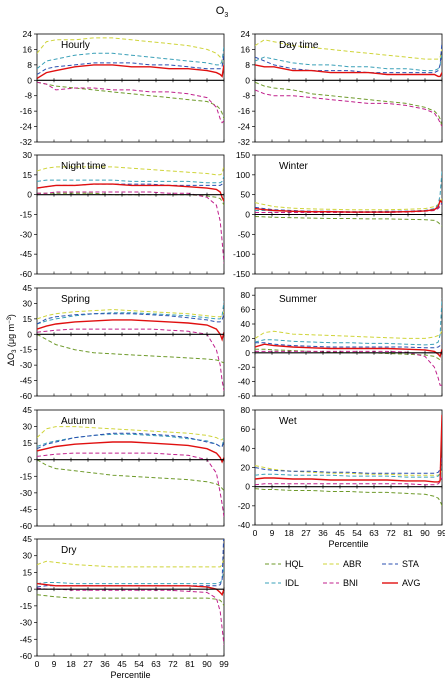  What do you see at coordinates (441, 533) in the screenshot?
I see `x-tick-label: 99` at bounding box center [441, 533].